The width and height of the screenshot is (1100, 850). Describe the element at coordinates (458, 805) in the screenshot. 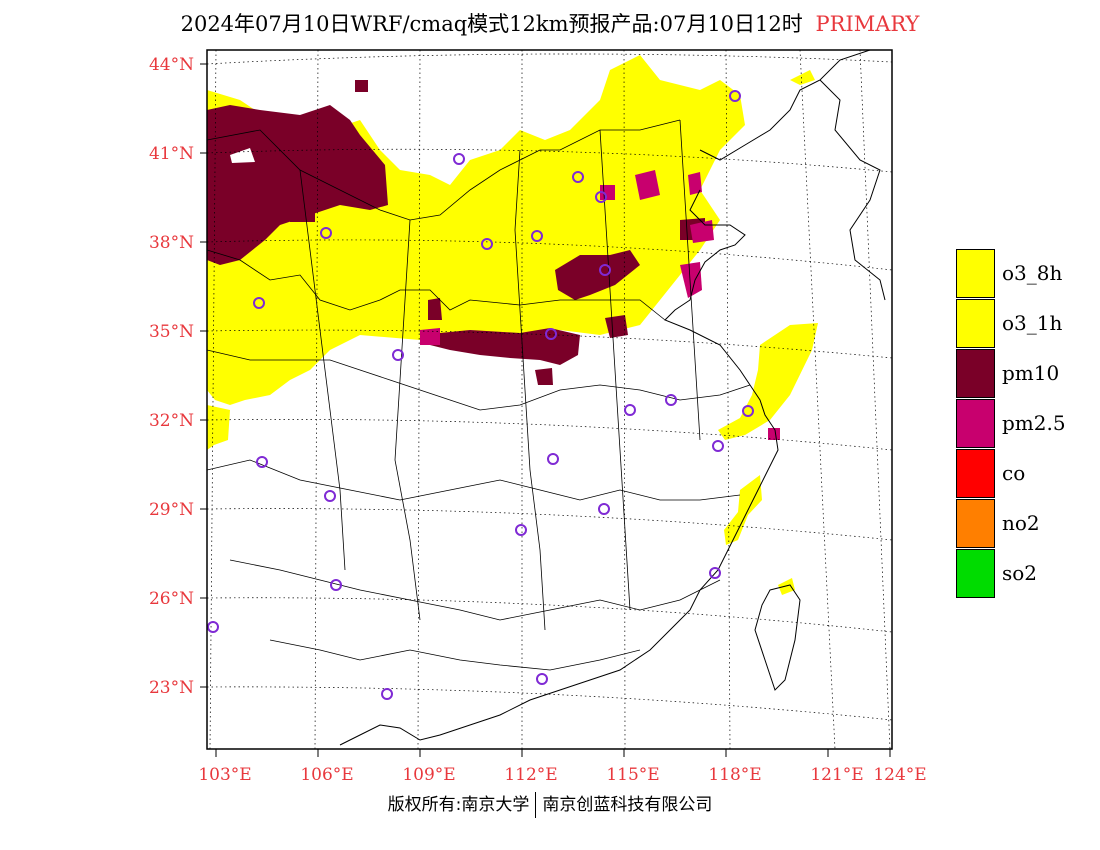

I see `footer-left: 版权所有:南京大学` at that location.